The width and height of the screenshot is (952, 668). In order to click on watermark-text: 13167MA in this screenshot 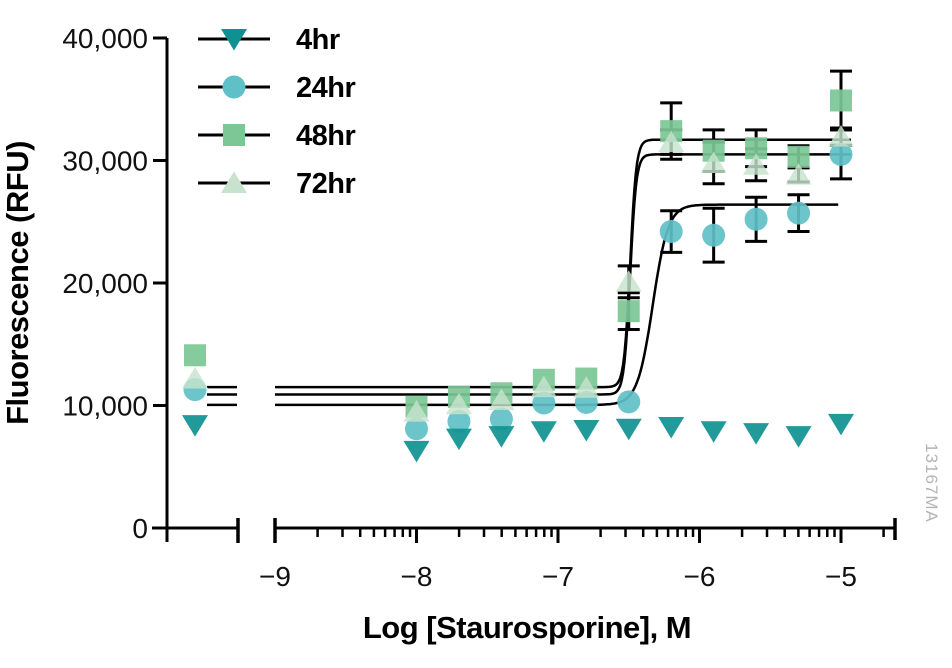, I will do `click(931, 483)`.